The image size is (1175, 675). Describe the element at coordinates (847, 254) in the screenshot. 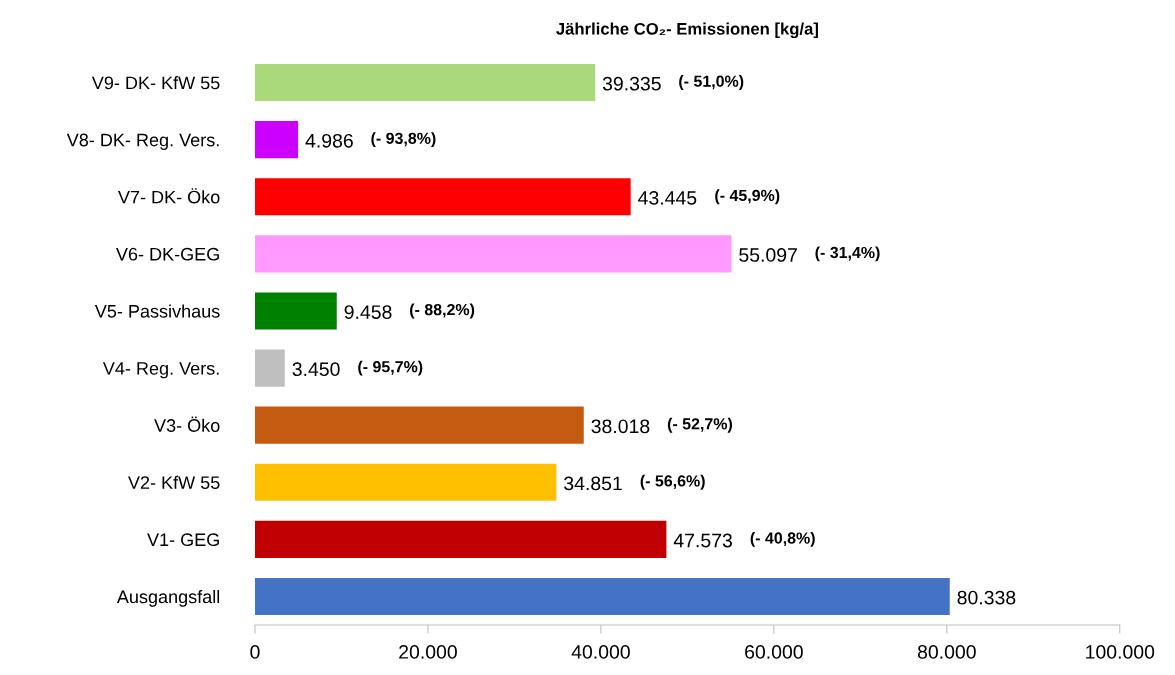

I see `annotation: (- 31,4%)` at that location.